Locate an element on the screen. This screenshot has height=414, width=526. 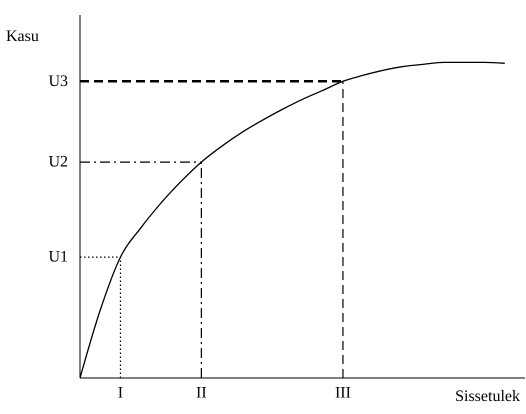
text: U3 is located at coordinates (58, 81).